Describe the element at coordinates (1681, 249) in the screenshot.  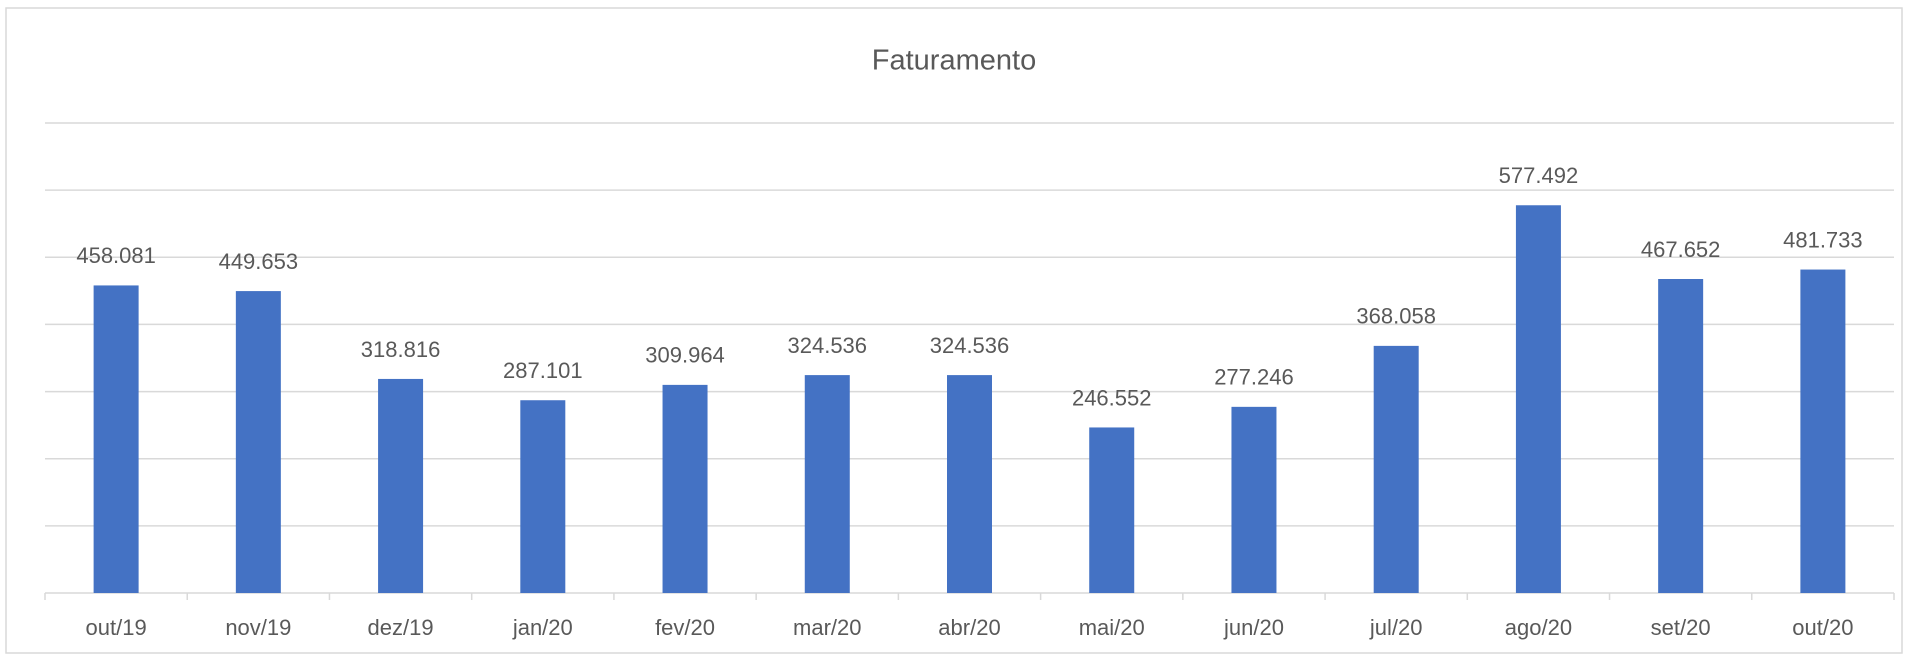
I see `data-label: 467.652` at that location.